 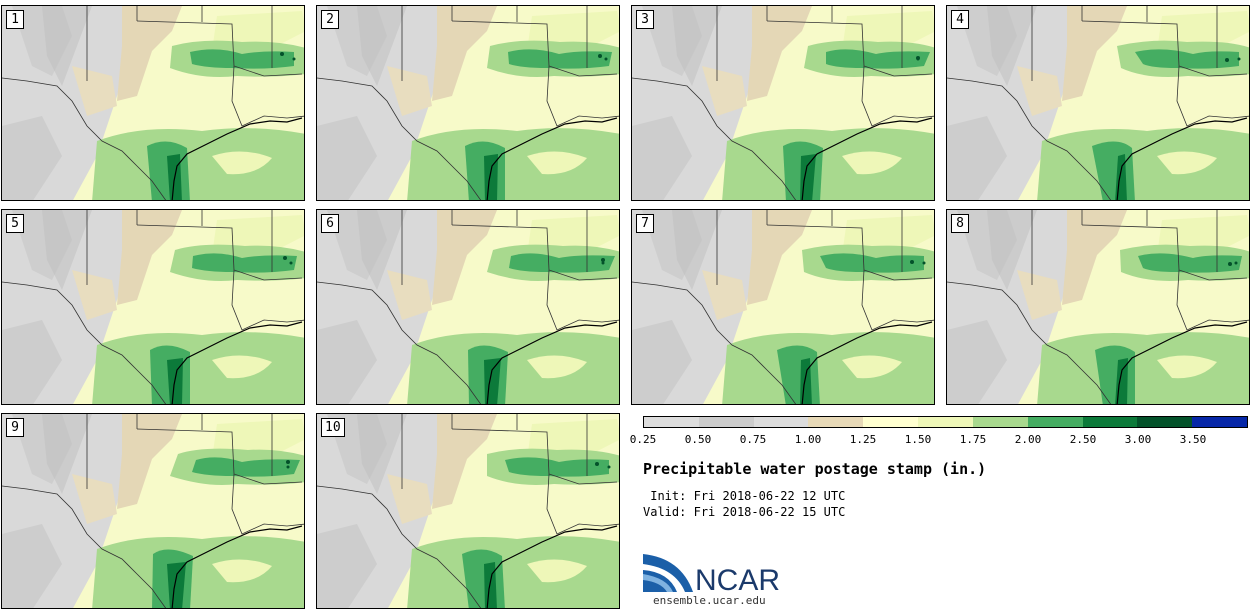 What do you see at coordinates (960, 223) in the screenshot?
I see `member-label: 8` at bounding box center [960, 223].